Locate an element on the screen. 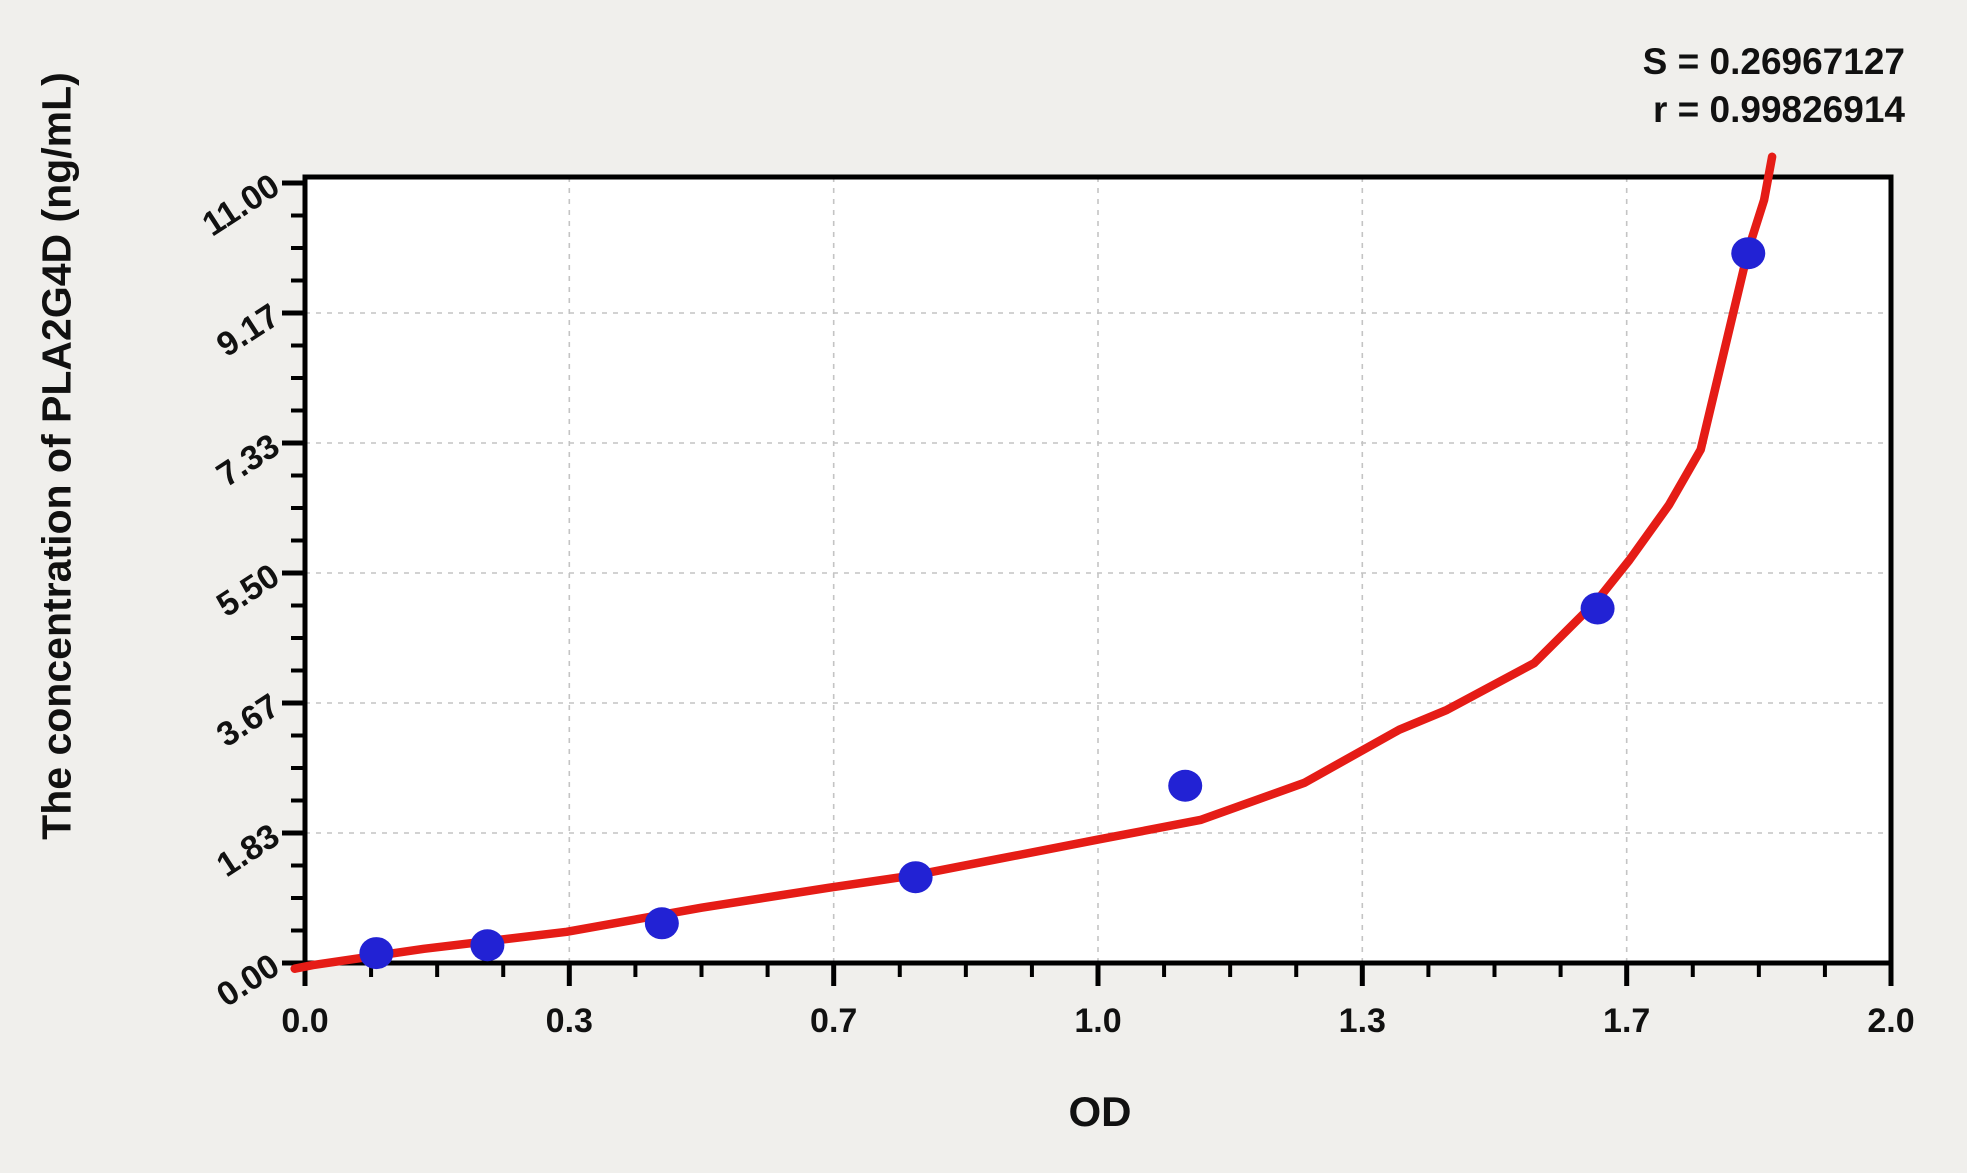  x-tick-label: 2.0 is located at coordinates (1891, 1021).